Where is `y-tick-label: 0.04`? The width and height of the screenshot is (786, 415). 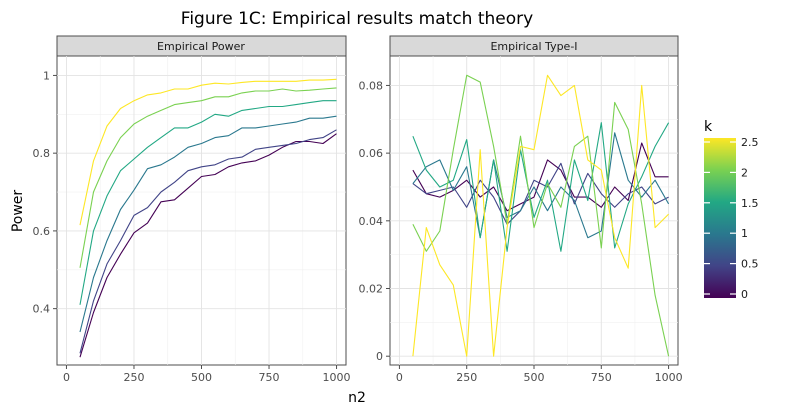 y-tick-label: 0.04 is located at coordinates (371, 221).